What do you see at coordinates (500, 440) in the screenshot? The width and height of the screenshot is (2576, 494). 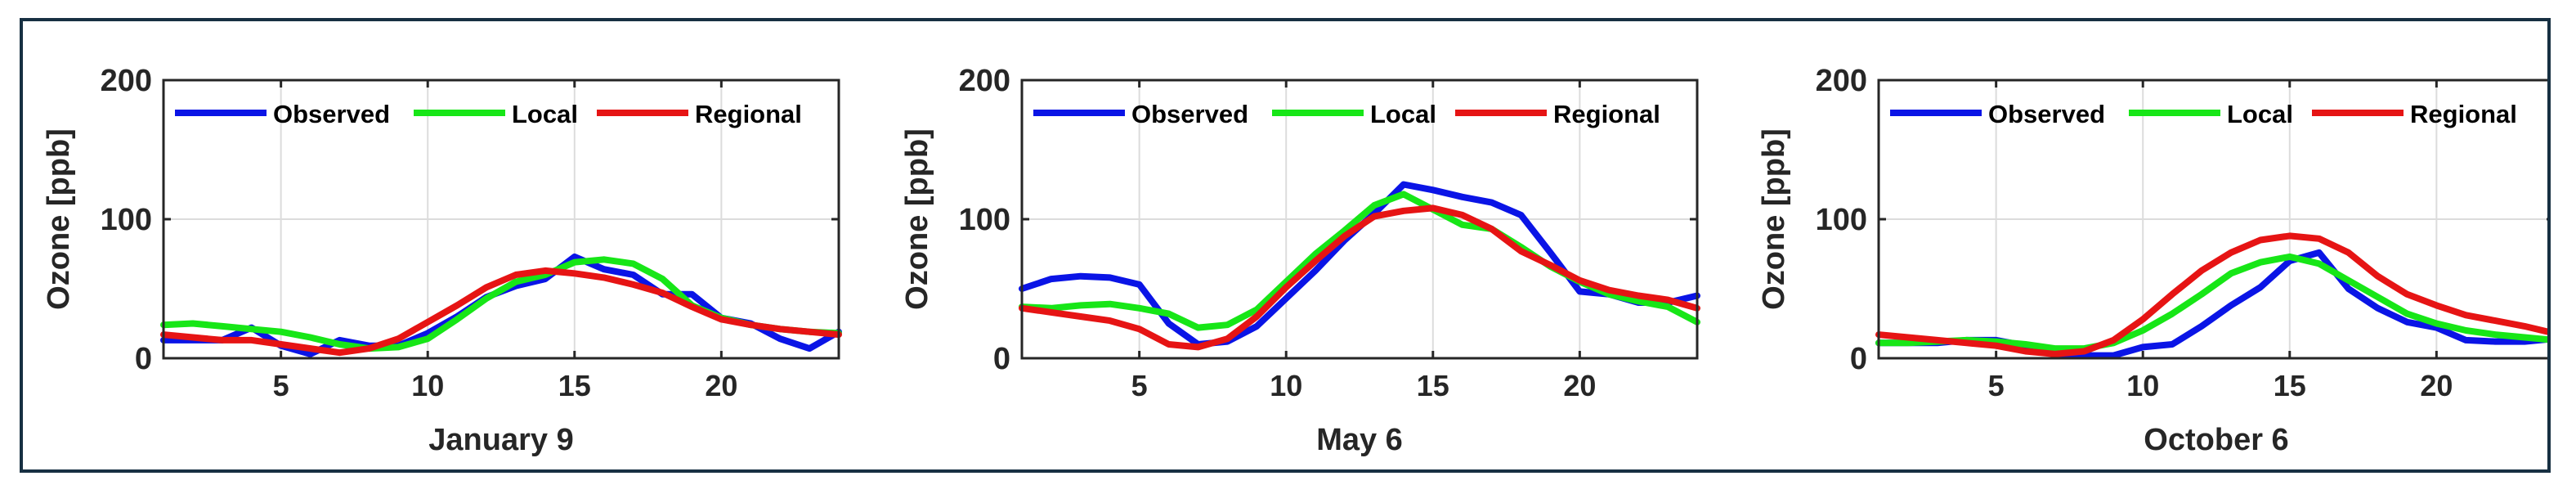 I see `x-axis-label: January 9` at bounding box center [500, 440].